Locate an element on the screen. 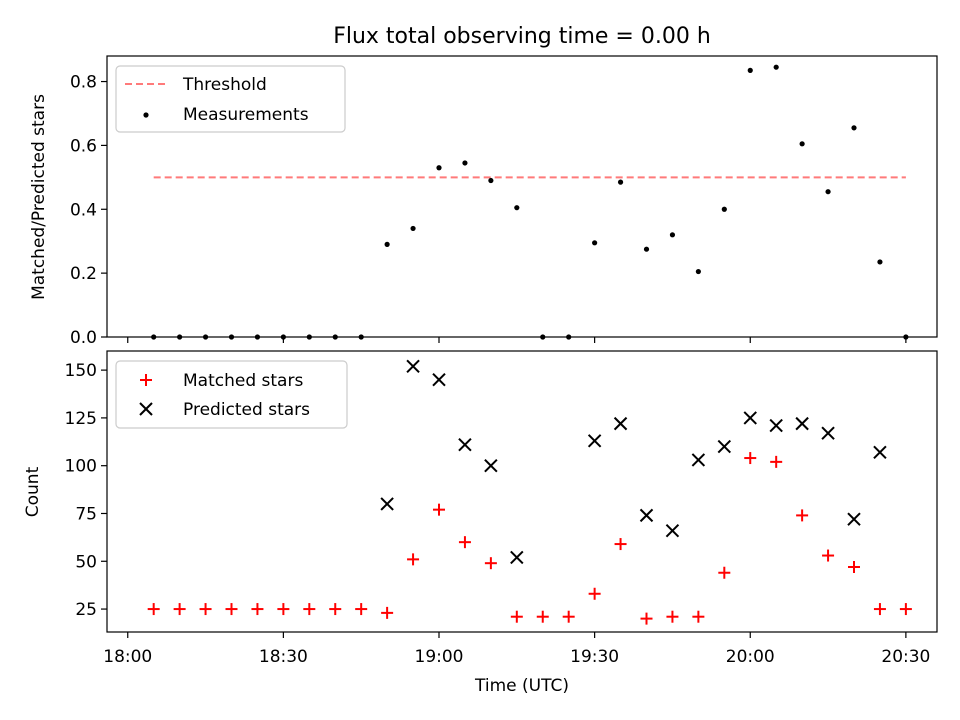  matched-legend-swatch is located at coordinates (146, 380).